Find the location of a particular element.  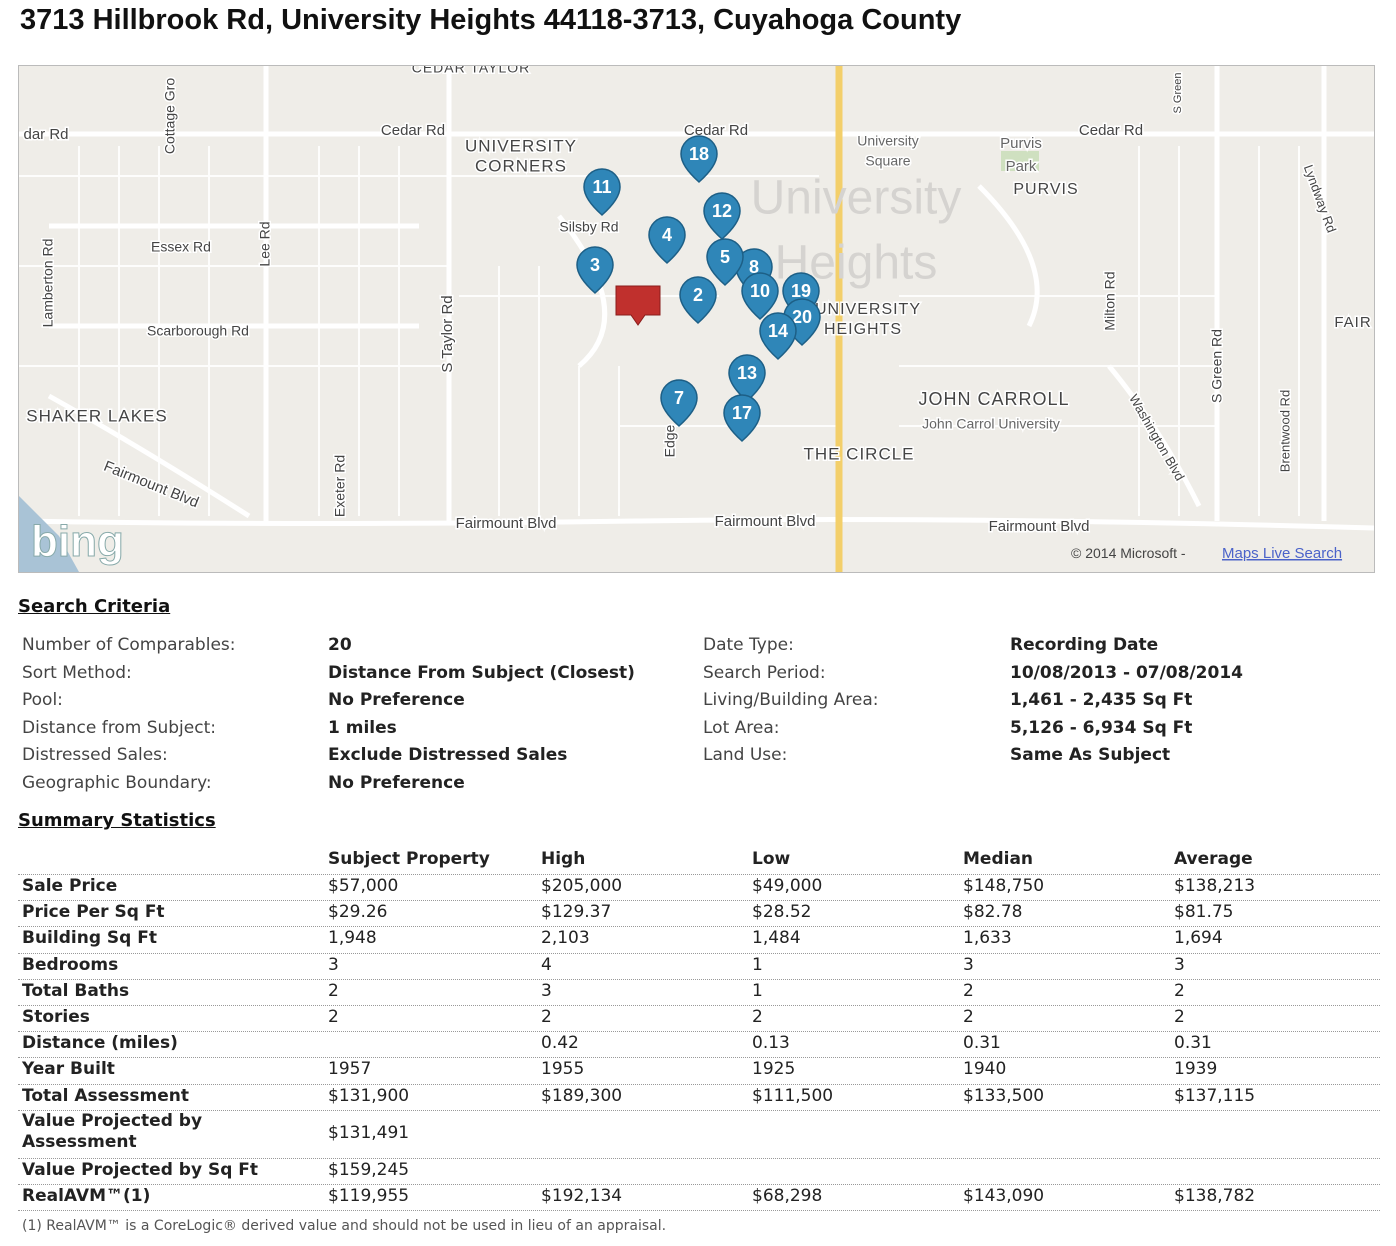

map-label: S Taylor Rd is located at coordinates (447, 333).